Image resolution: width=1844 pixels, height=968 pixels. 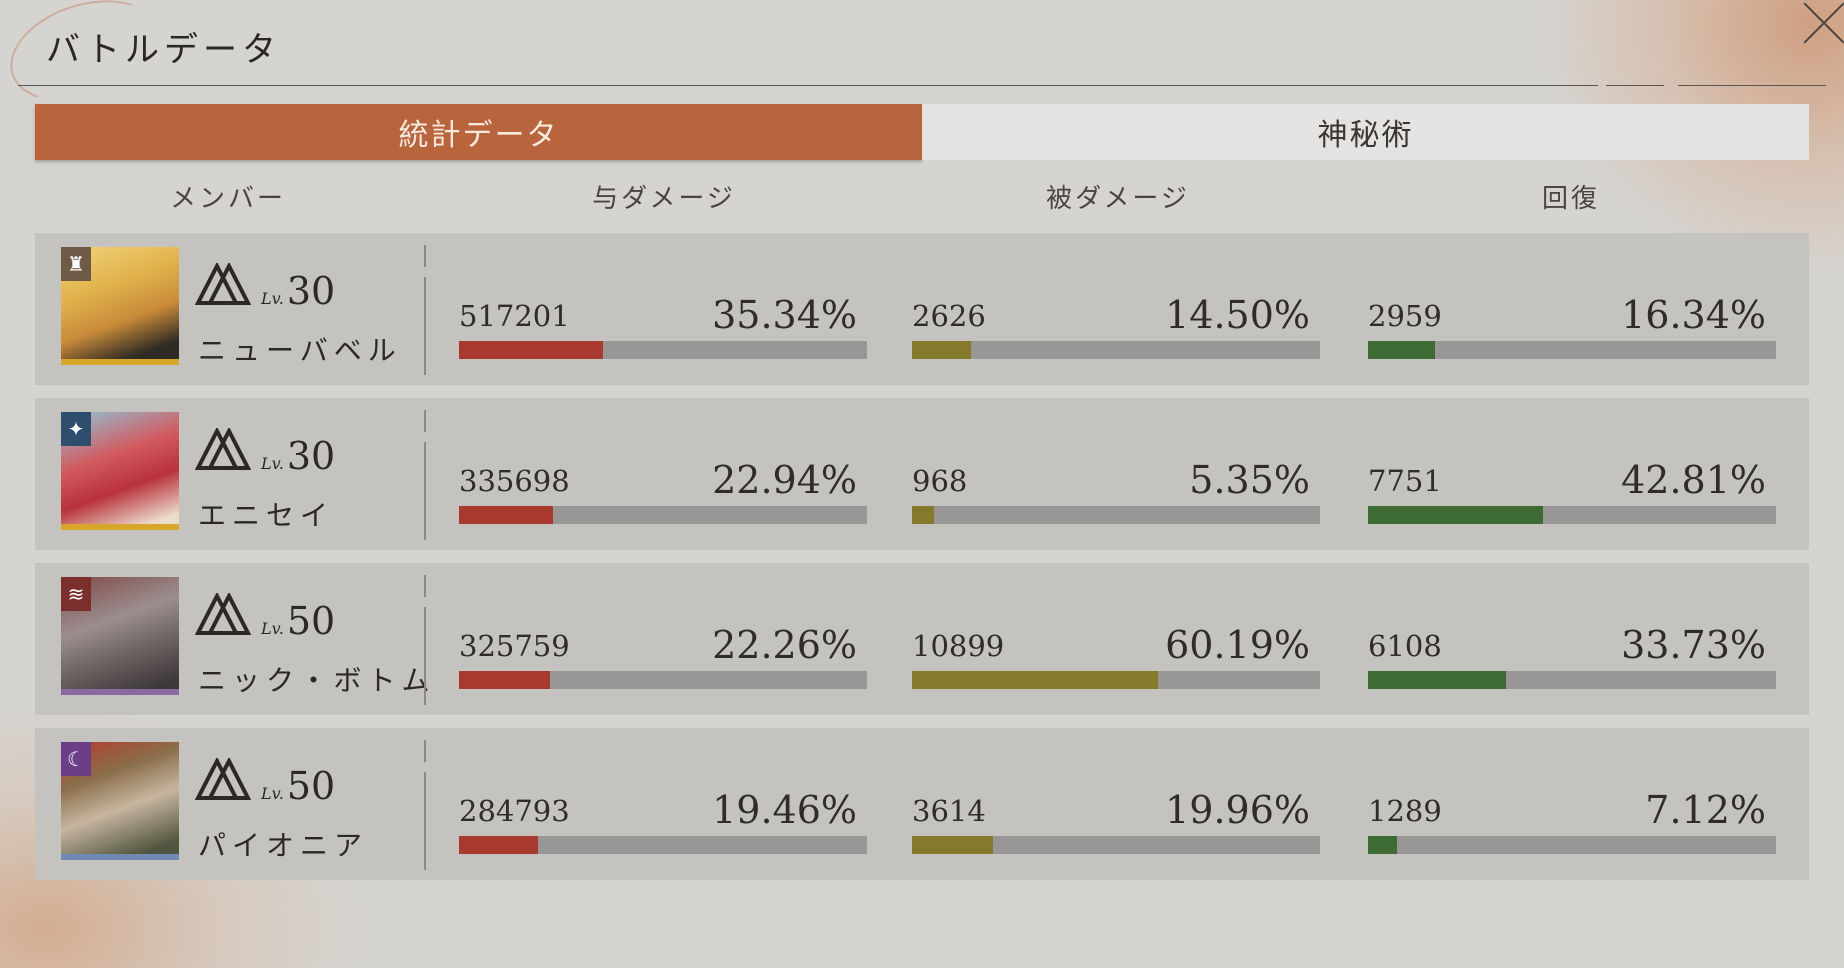 What do you see at coordinates (120, 306) in the screenshot?
I see `member-portrait: ♜` at bounding box center [120, 306].